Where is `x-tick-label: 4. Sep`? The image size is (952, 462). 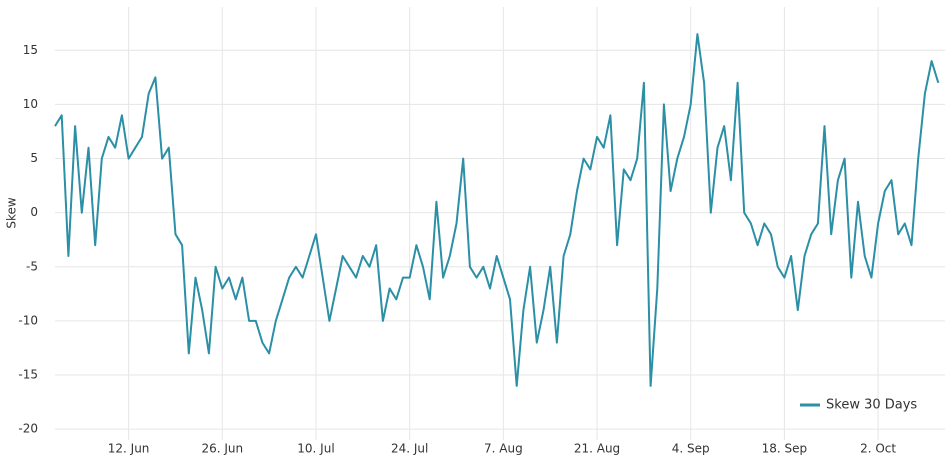 x-tick-label: 4. Sep is located at coordinates (691, 449).